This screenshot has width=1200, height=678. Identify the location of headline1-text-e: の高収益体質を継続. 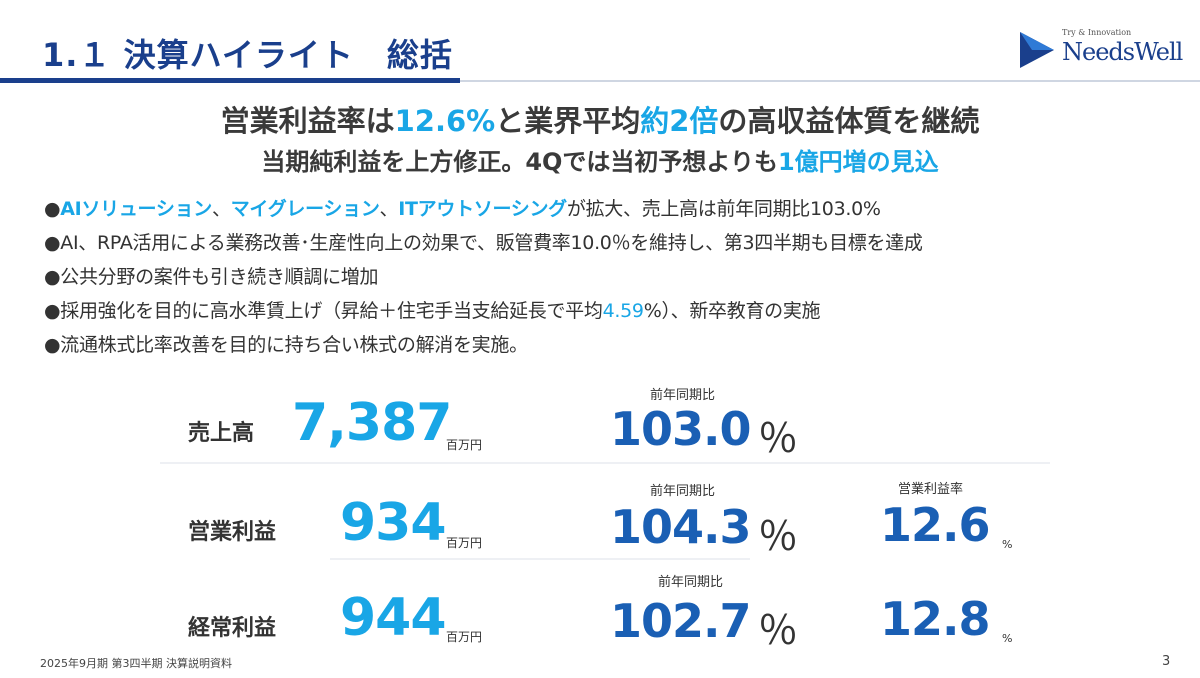
(849, 121).